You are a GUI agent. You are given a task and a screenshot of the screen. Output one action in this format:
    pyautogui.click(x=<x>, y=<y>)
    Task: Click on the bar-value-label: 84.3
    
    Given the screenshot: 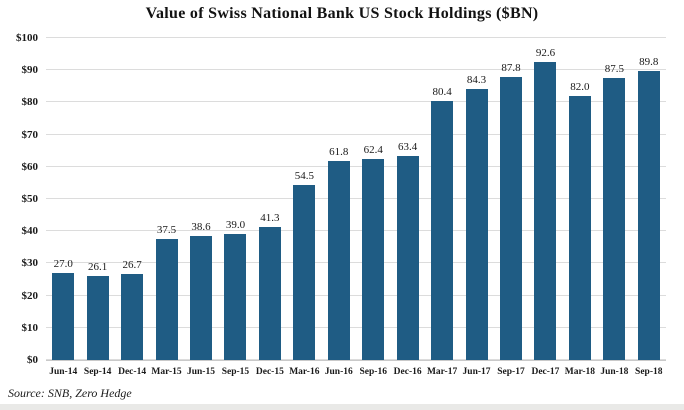 What is the action you would take?
    pyautogui.click(x=476, y=79)
    